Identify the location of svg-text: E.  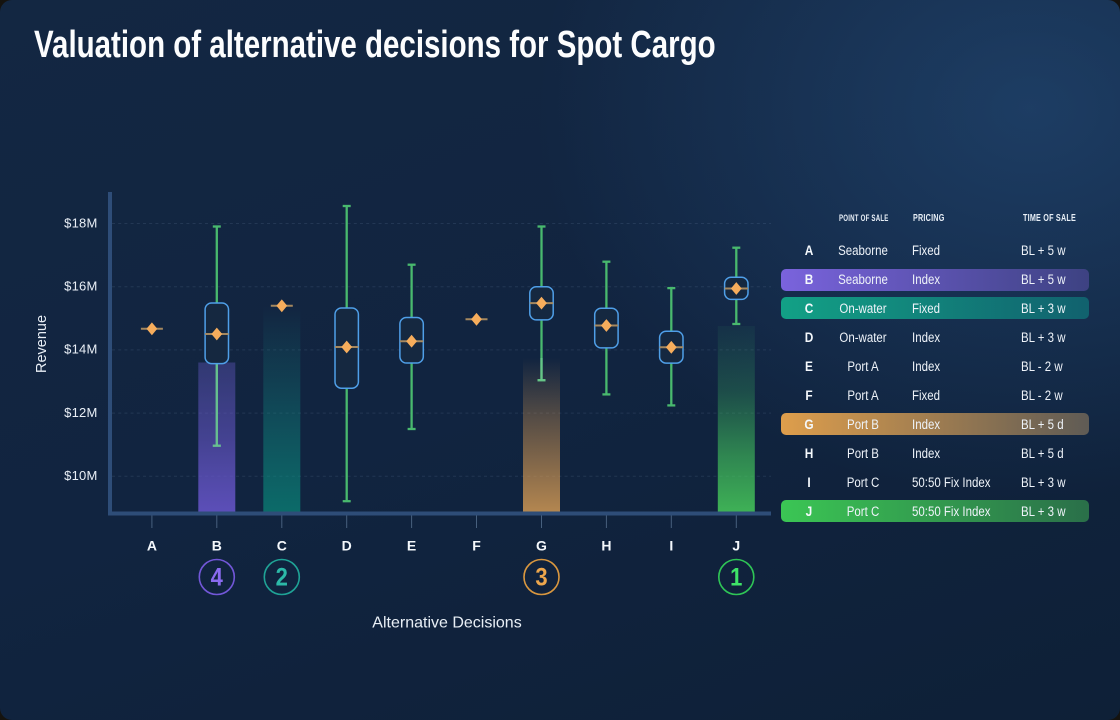
(411, 546).